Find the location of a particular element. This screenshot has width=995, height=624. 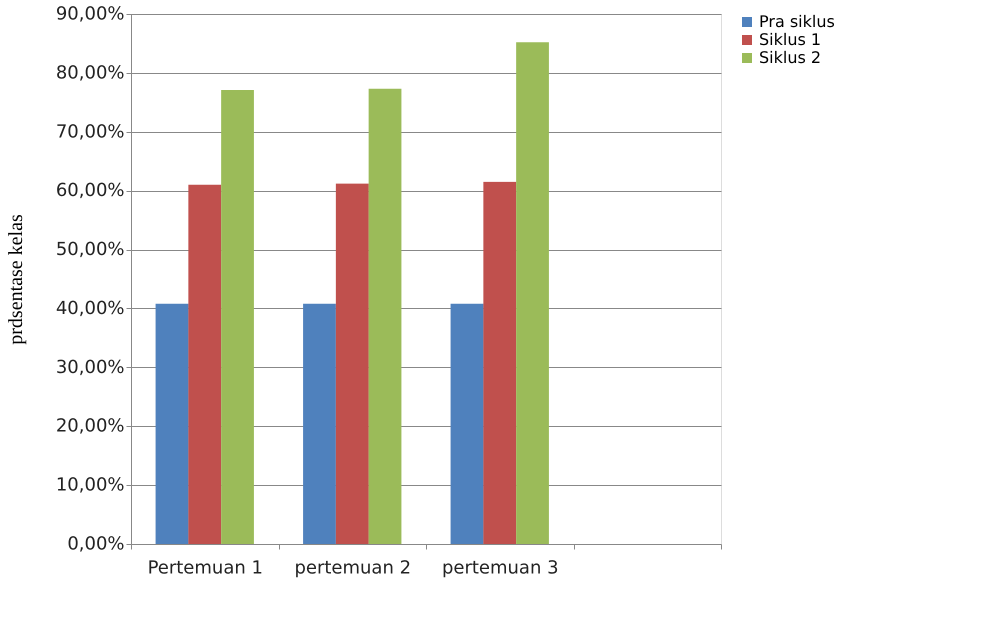

y-axis-title: prdsentase kelas is located at coordinates (15, 279).